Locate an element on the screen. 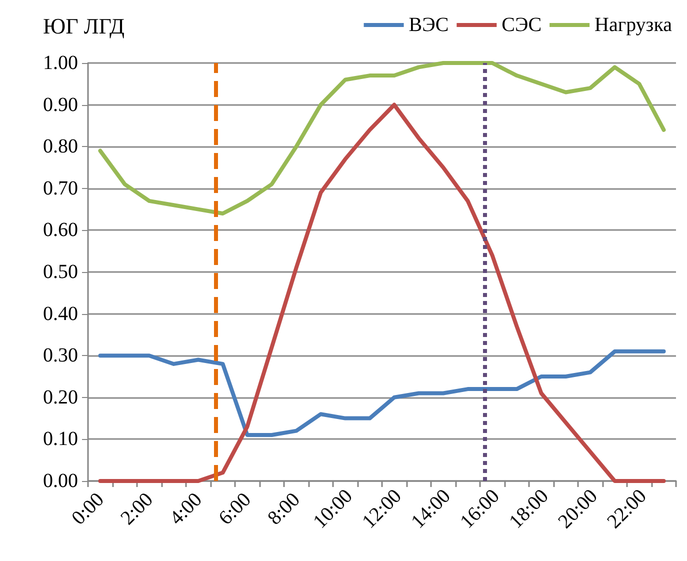 The height and width of the screenshot is (561, 687). x-tick-label: 8:00 is located at coordinates (284, 509).